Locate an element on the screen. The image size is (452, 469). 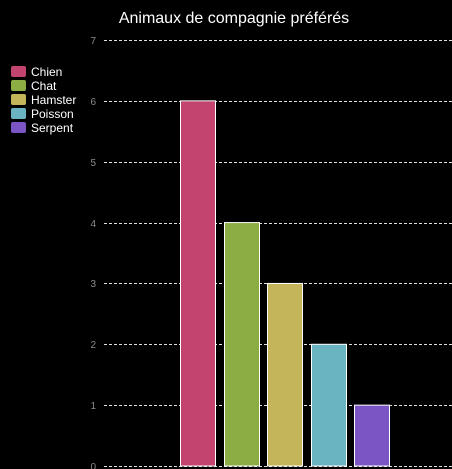
legend-swatch-chat is located at coordinates (18, 85).